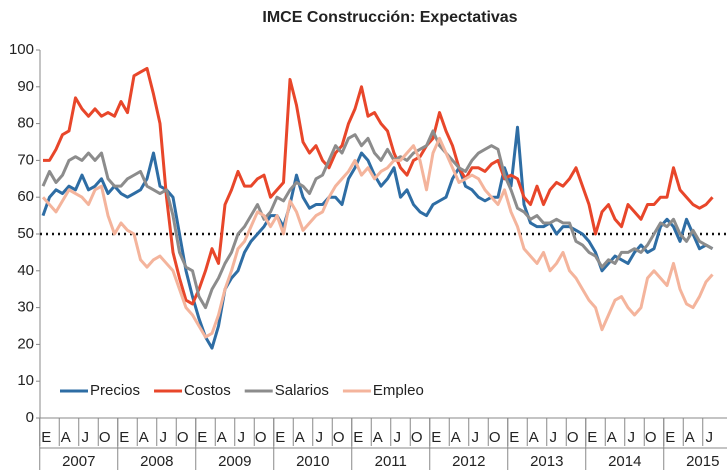  Describe the element at coordinates (25, 123) in the screenshot. I see `y-tick-label: 80` at that location.